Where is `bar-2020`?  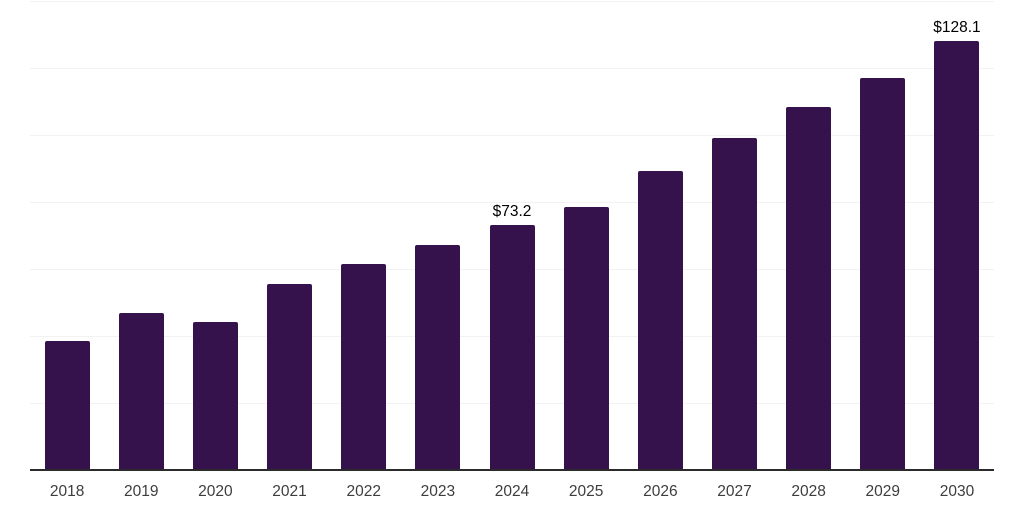
bar-2020 is located at coordinates (215, 396).